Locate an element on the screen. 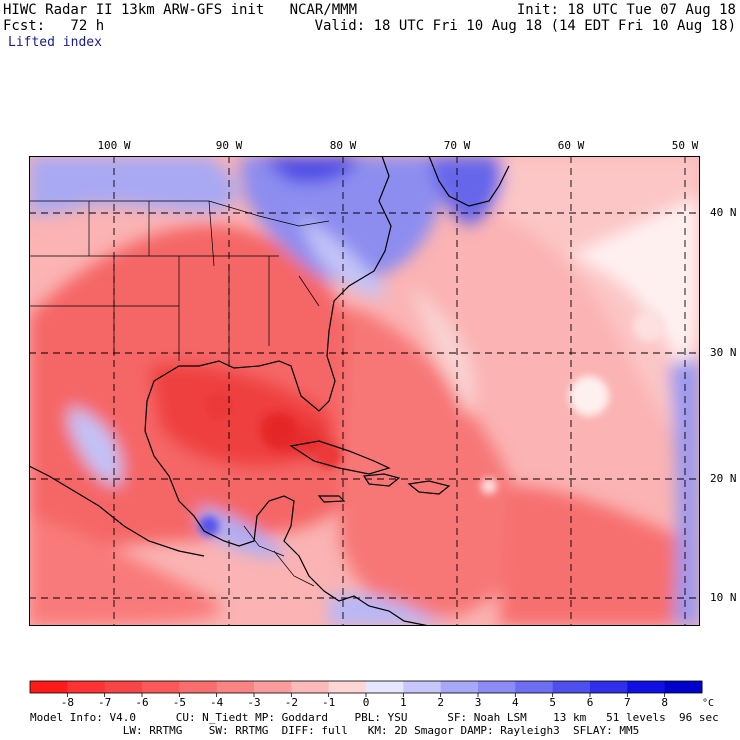 The height and width of the screenshot is (740, 740). colorbar-tick-label: -3 is located at coordinates (253, 702).